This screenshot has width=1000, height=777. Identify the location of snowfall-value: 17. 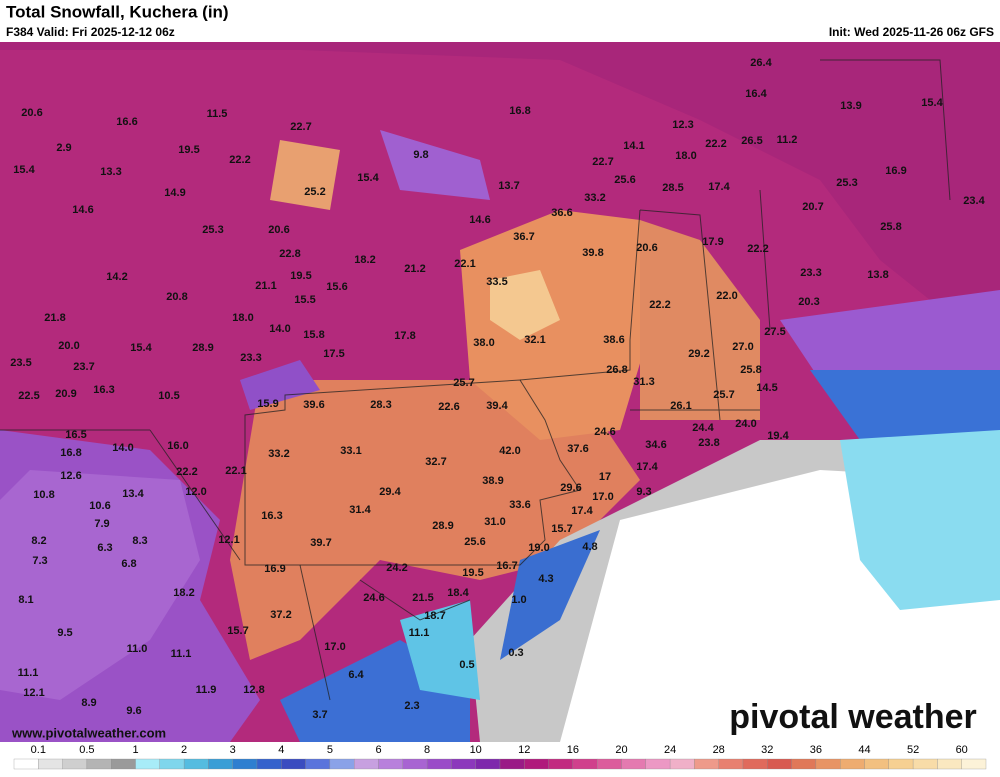
(605, 477).